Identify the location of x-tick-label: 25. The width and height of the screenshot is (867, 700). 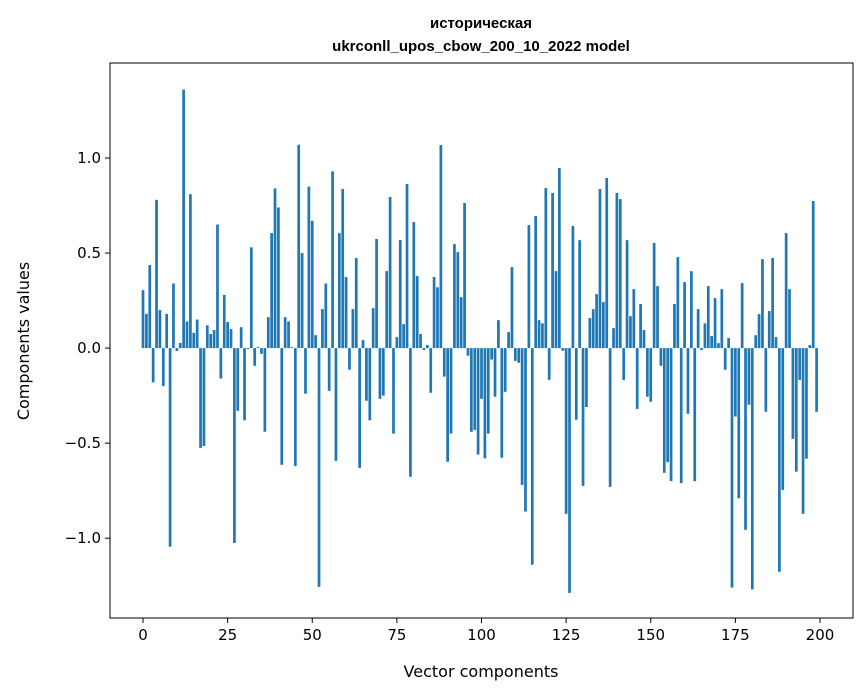
(227, 635).